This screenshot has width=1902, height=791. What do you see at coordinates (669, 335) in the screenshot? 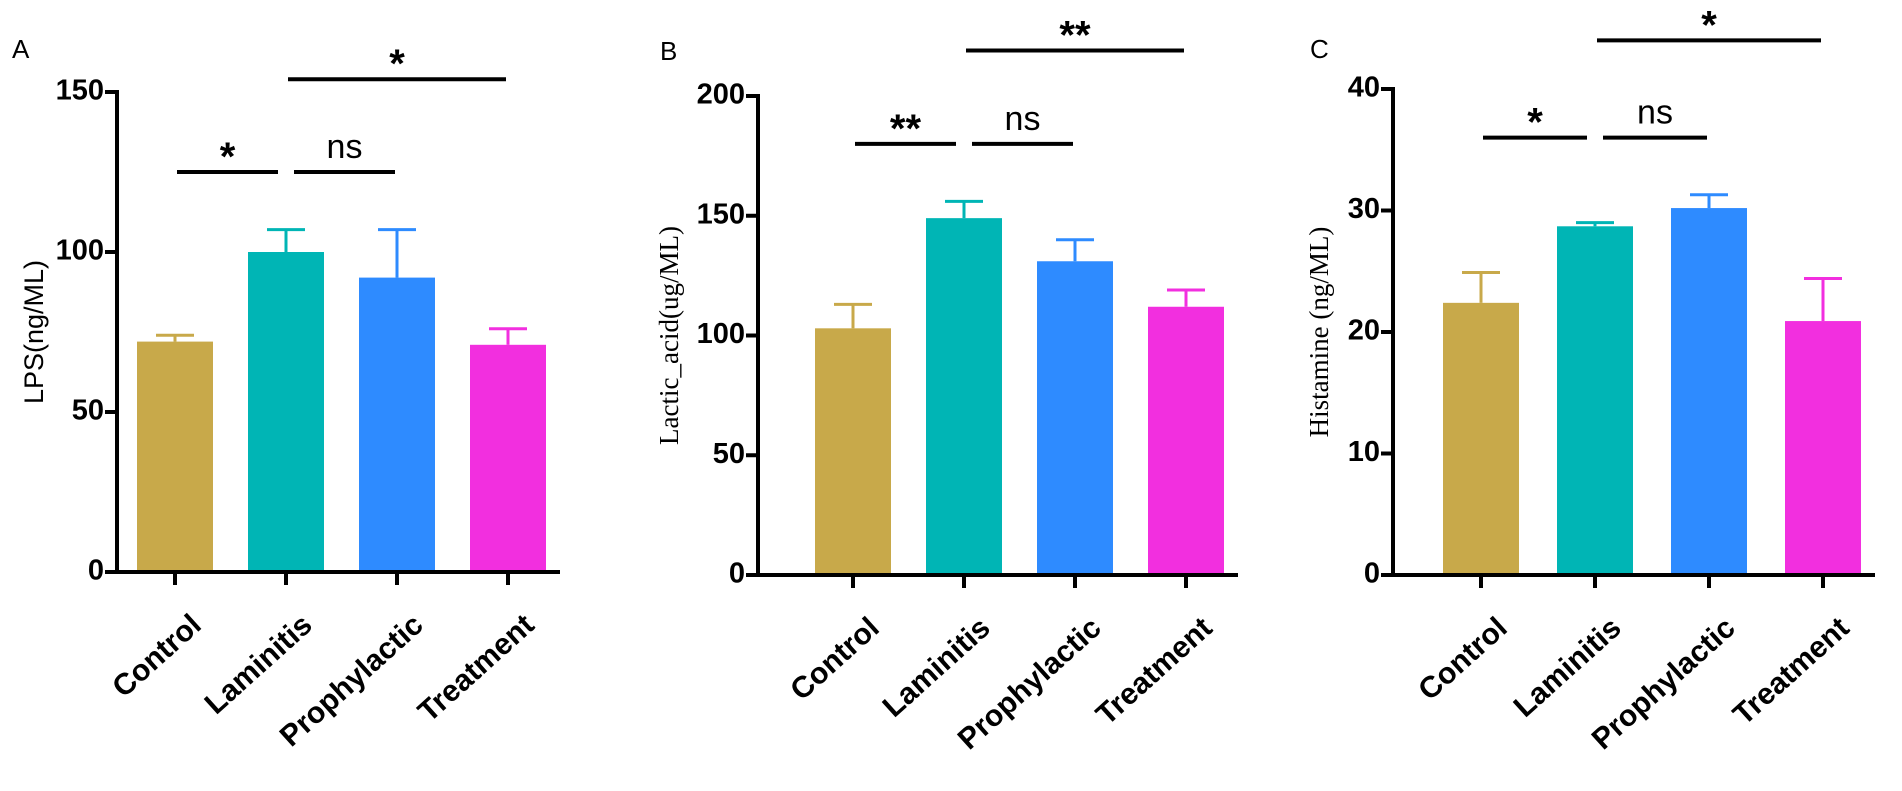
I see `y-axis-label: Lactic_acid(ug/ML)` at bounding box center [669, 335].